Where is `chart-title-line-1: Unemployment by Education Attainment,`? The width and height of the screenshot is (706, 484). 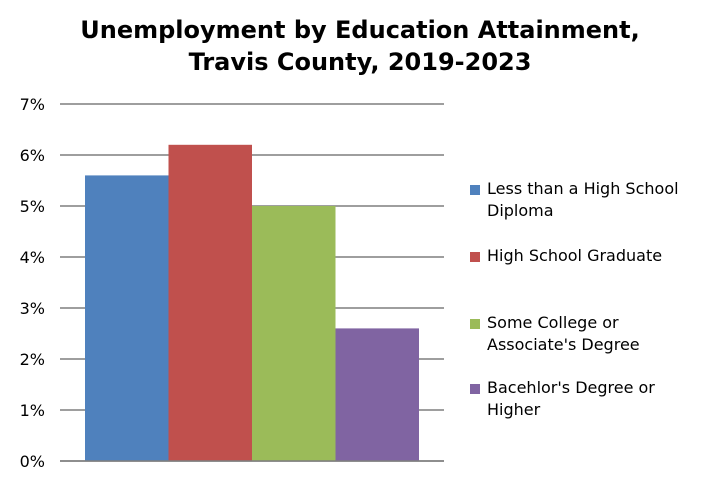 chart-title-line-1: Unemployment by Education Attainment, is located at coordinates (360, 30).